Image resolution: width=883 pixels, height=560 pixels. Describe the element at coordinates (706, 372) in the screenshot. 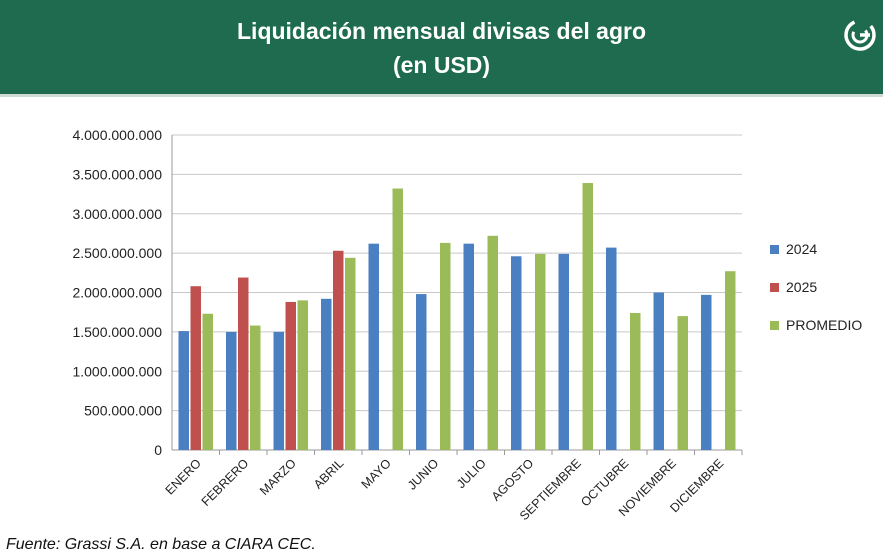

I see `bar-2024-diciembre` at that location.